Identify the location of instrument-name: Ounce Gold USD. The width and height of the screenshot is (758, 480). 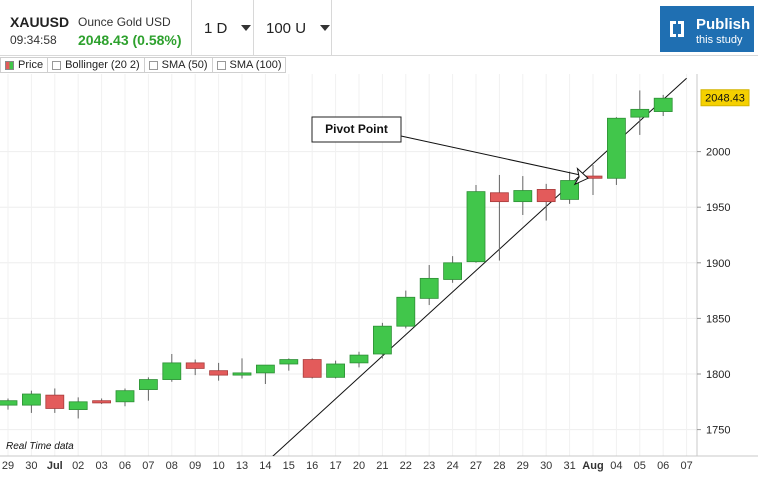
(124, 22).